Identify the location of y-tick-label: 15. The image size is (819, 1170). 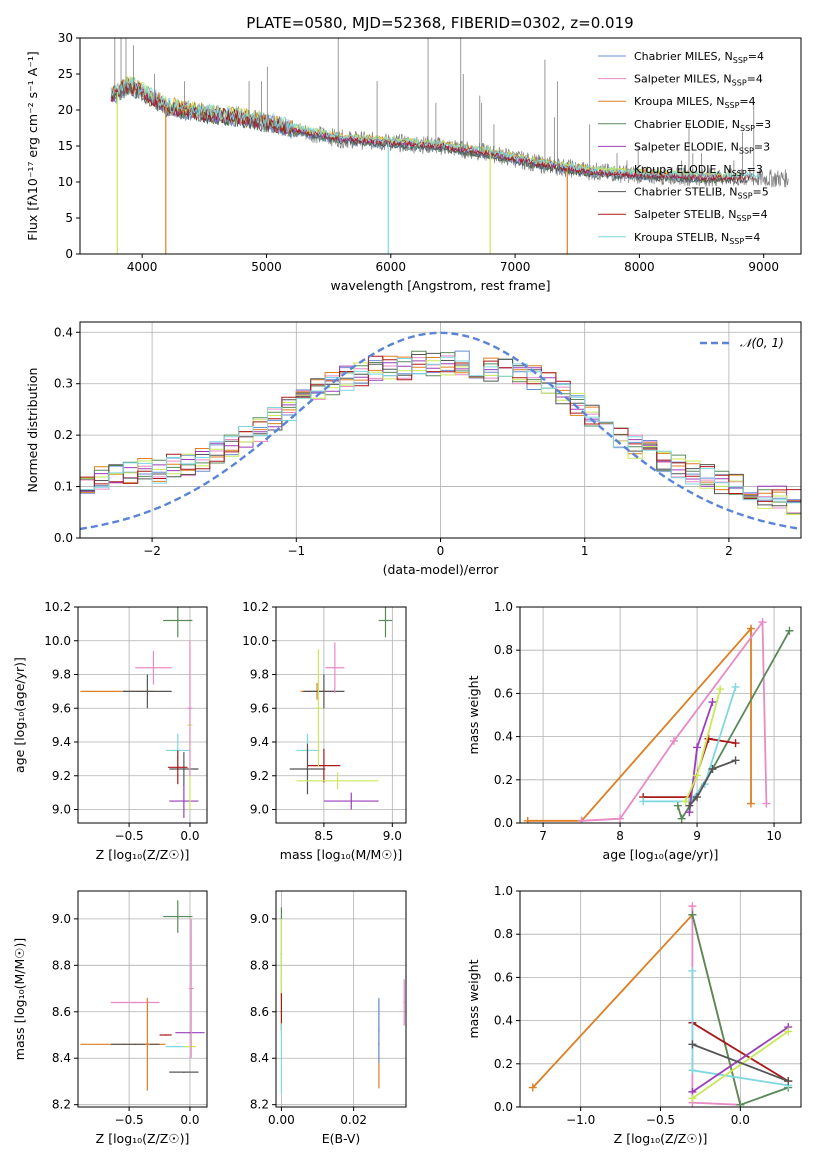
(65, 146).